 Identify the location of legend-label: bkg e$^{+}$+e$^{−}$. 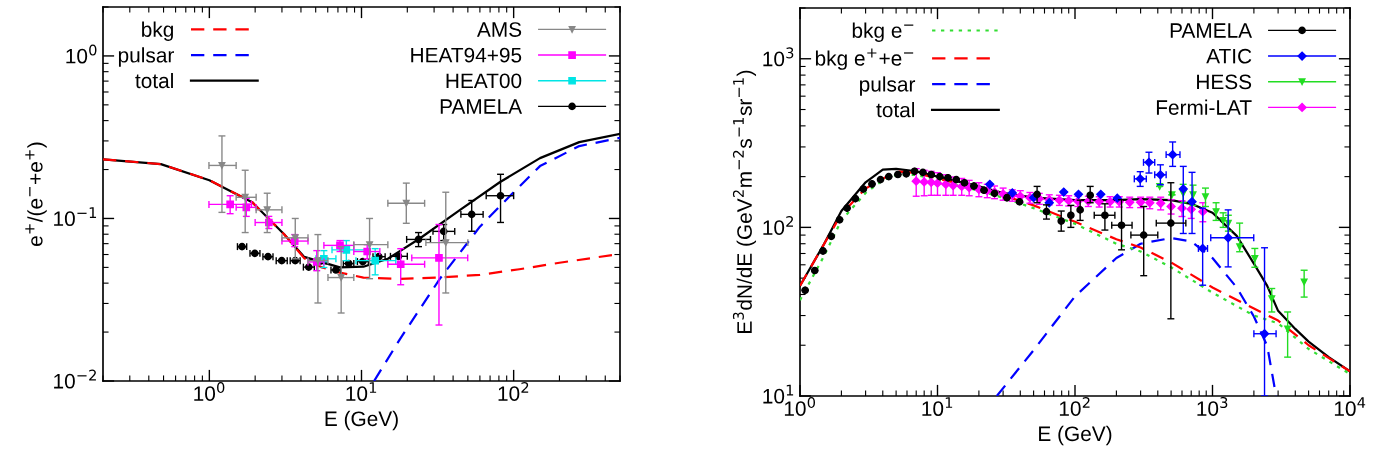
(864, 59).